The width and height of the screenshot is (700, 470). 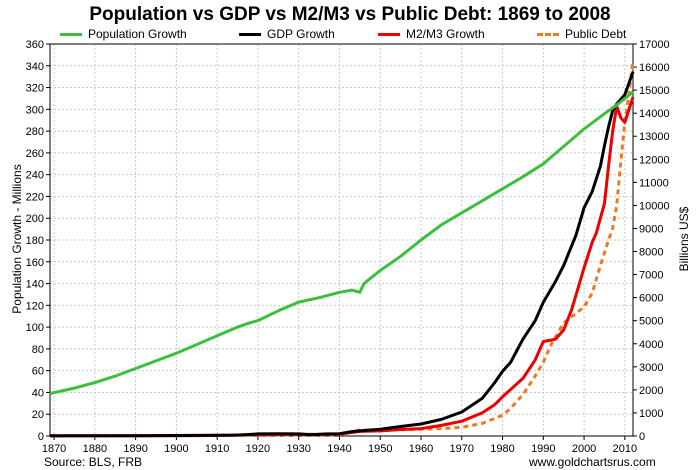 I want to click on y-right-tick-label: 1000, so click(x=651, y=414).